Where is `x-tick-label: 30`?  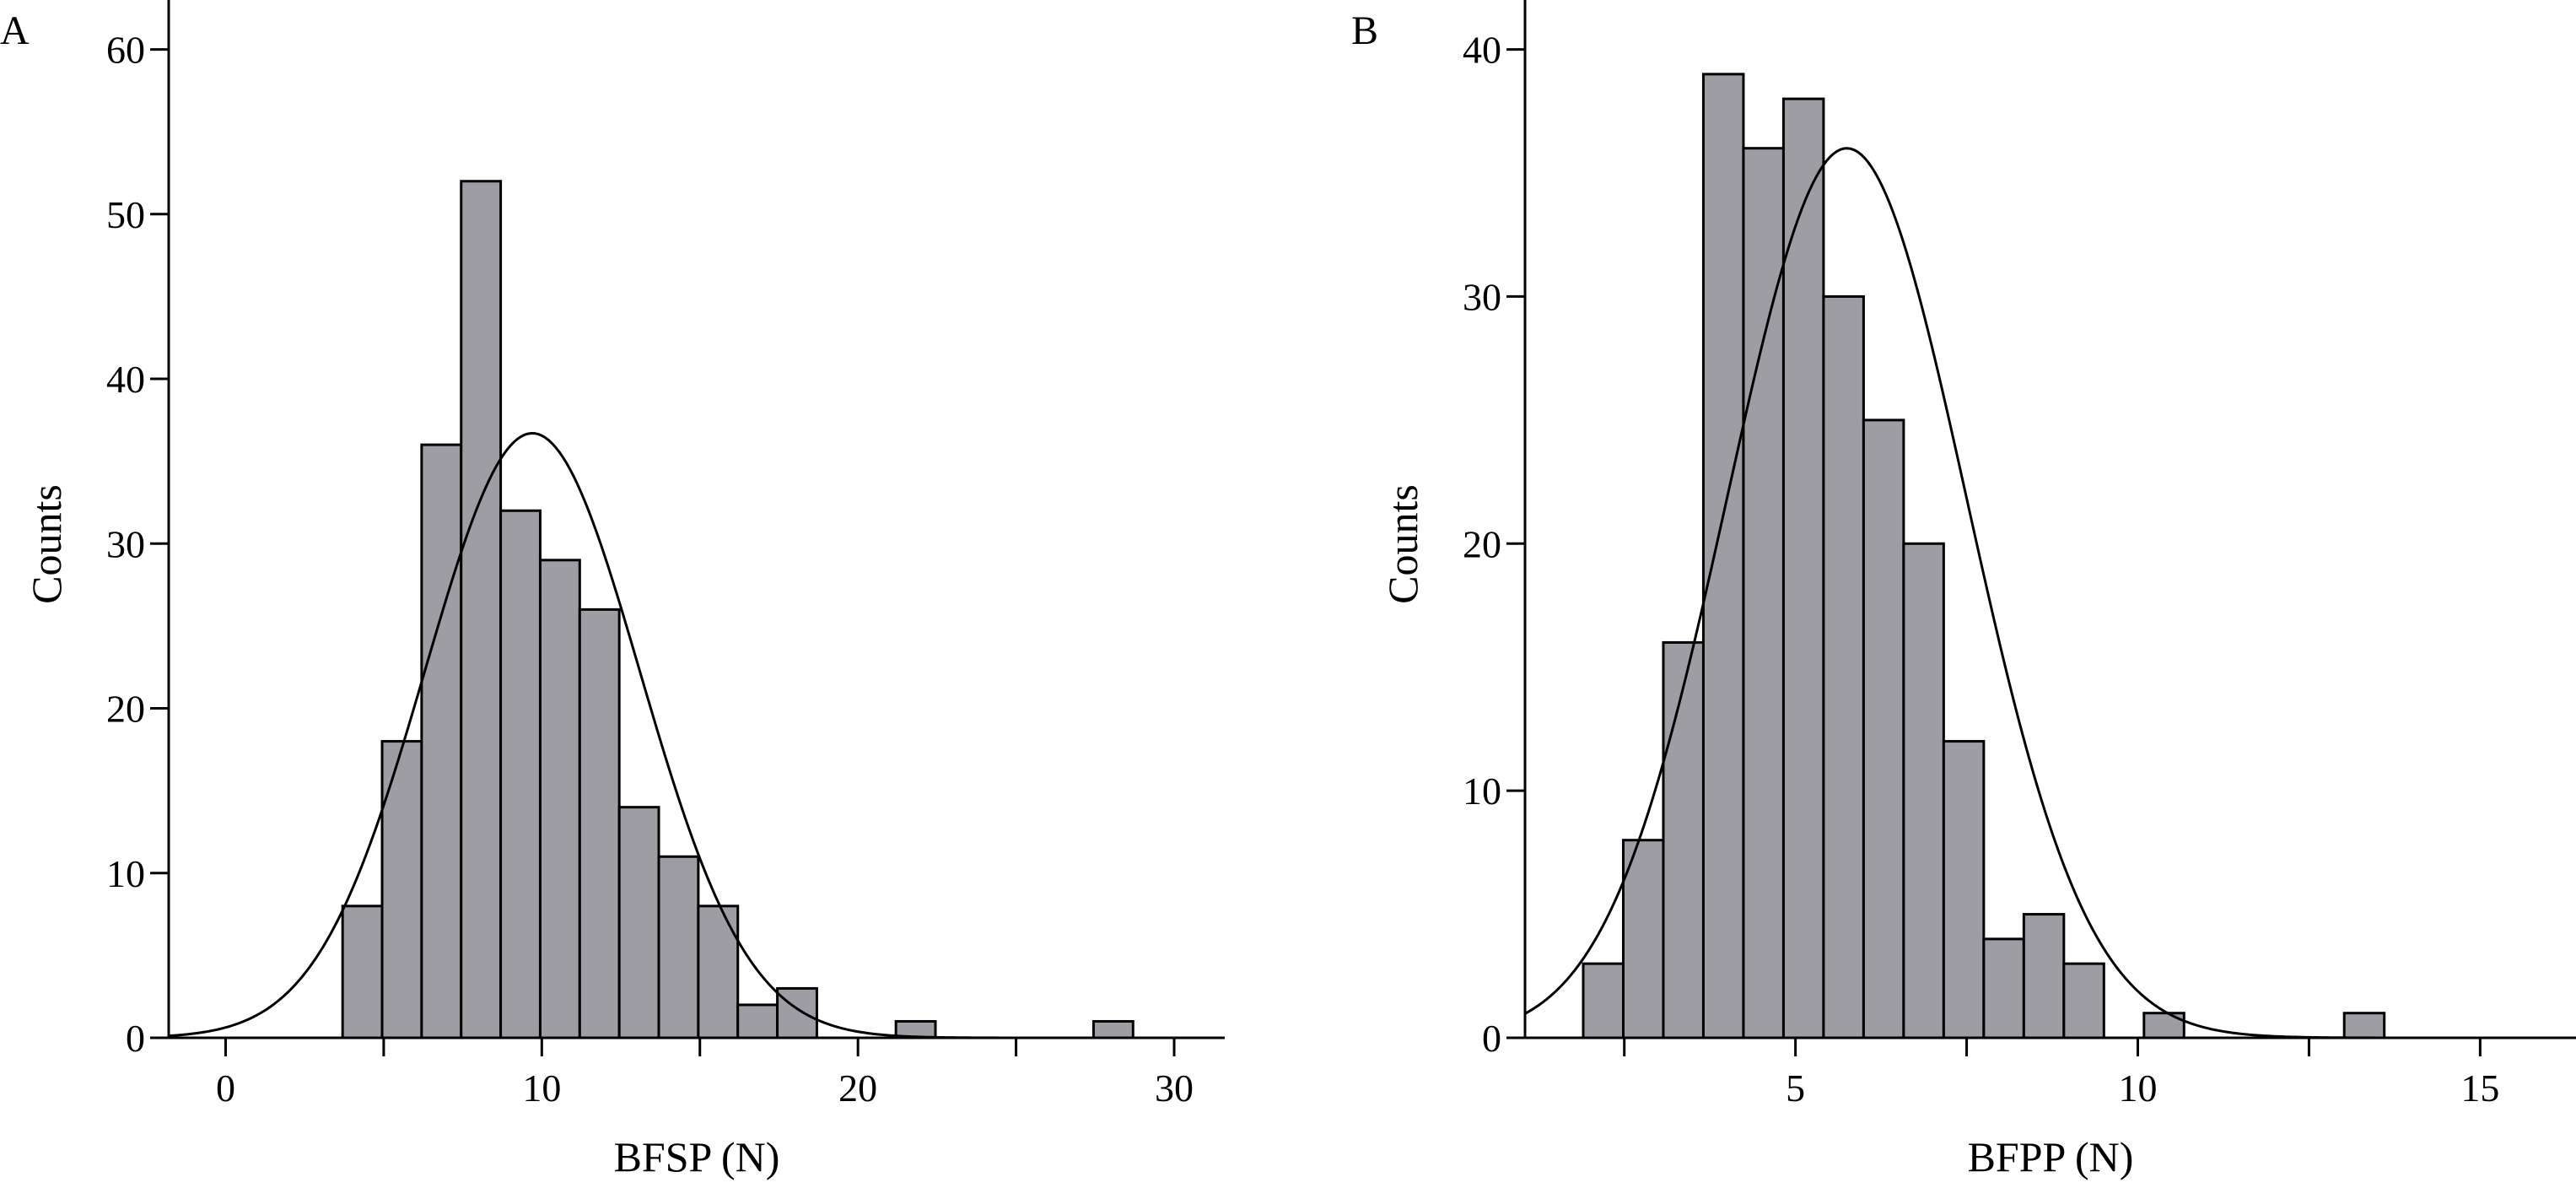
x-tick-label: 30 is located at coordinates (1174, 1088).